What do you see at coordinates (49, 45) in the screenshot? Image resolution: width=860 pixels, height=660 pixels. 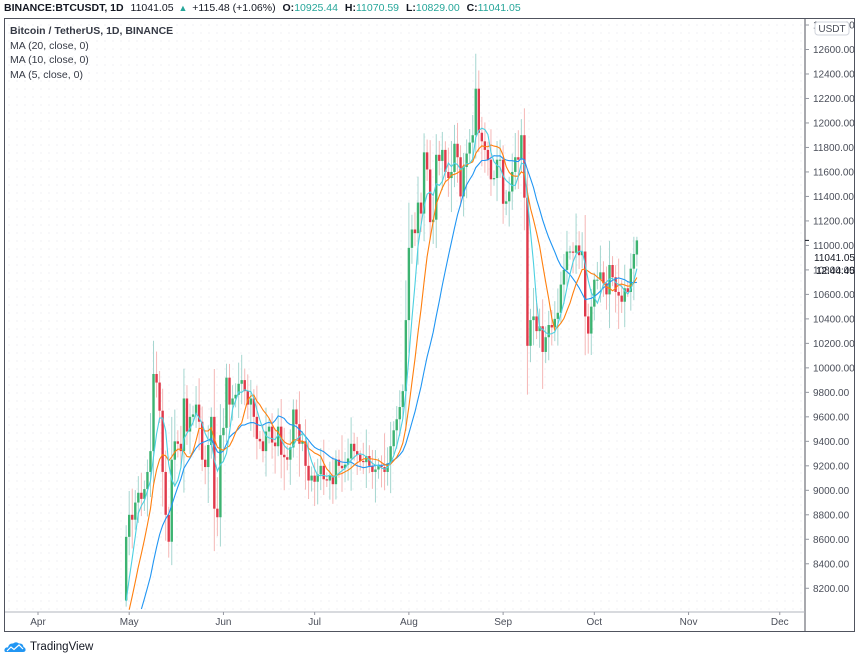 I see `legend-ma20: MA (20, close, 0)` at bounding box center [49, 45].